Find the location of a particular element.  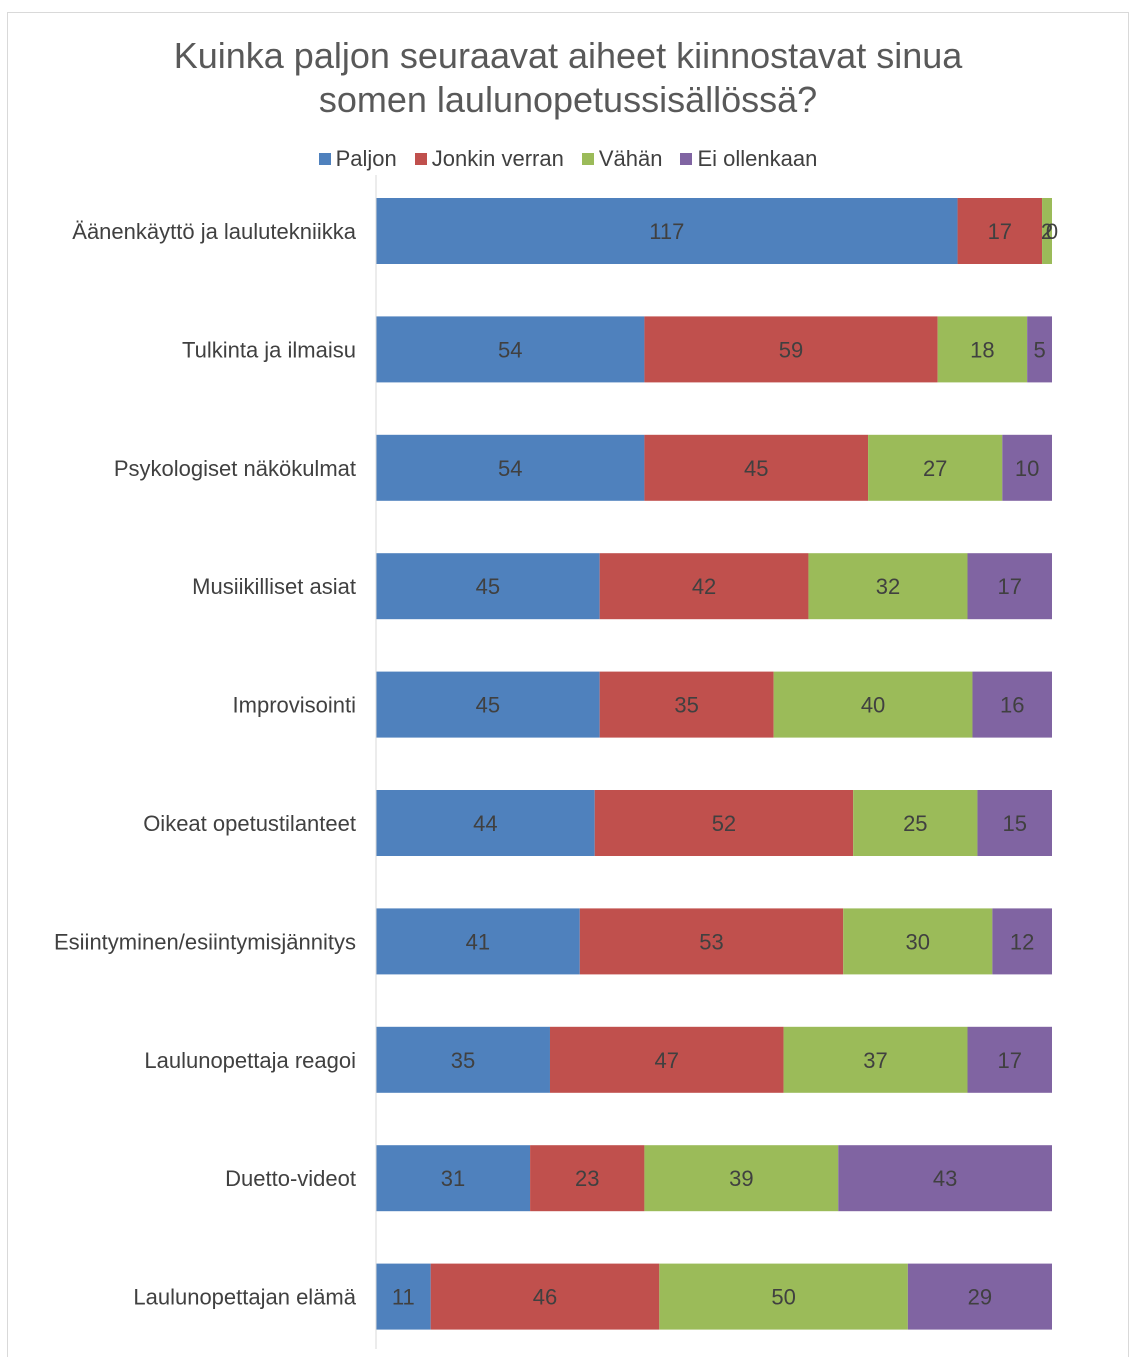

category-label: Oikeat opetustilanteet is located at coordinates (249, 823).